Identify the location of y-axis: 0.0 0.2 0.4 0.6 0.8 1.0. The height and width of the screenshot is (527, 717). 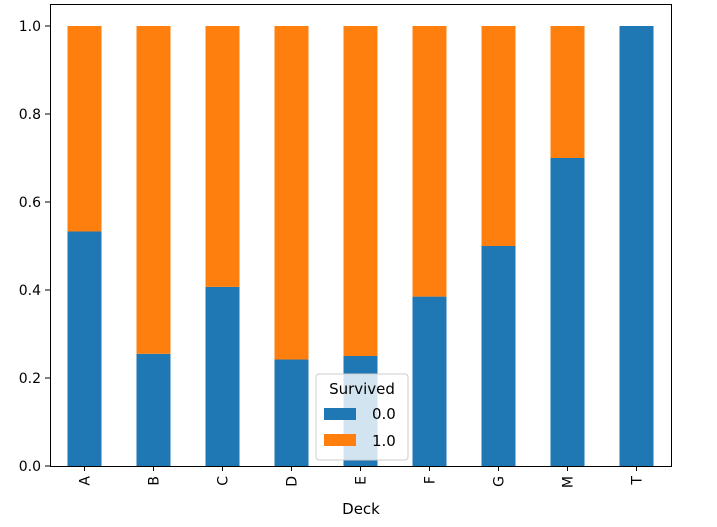
(34, 247).